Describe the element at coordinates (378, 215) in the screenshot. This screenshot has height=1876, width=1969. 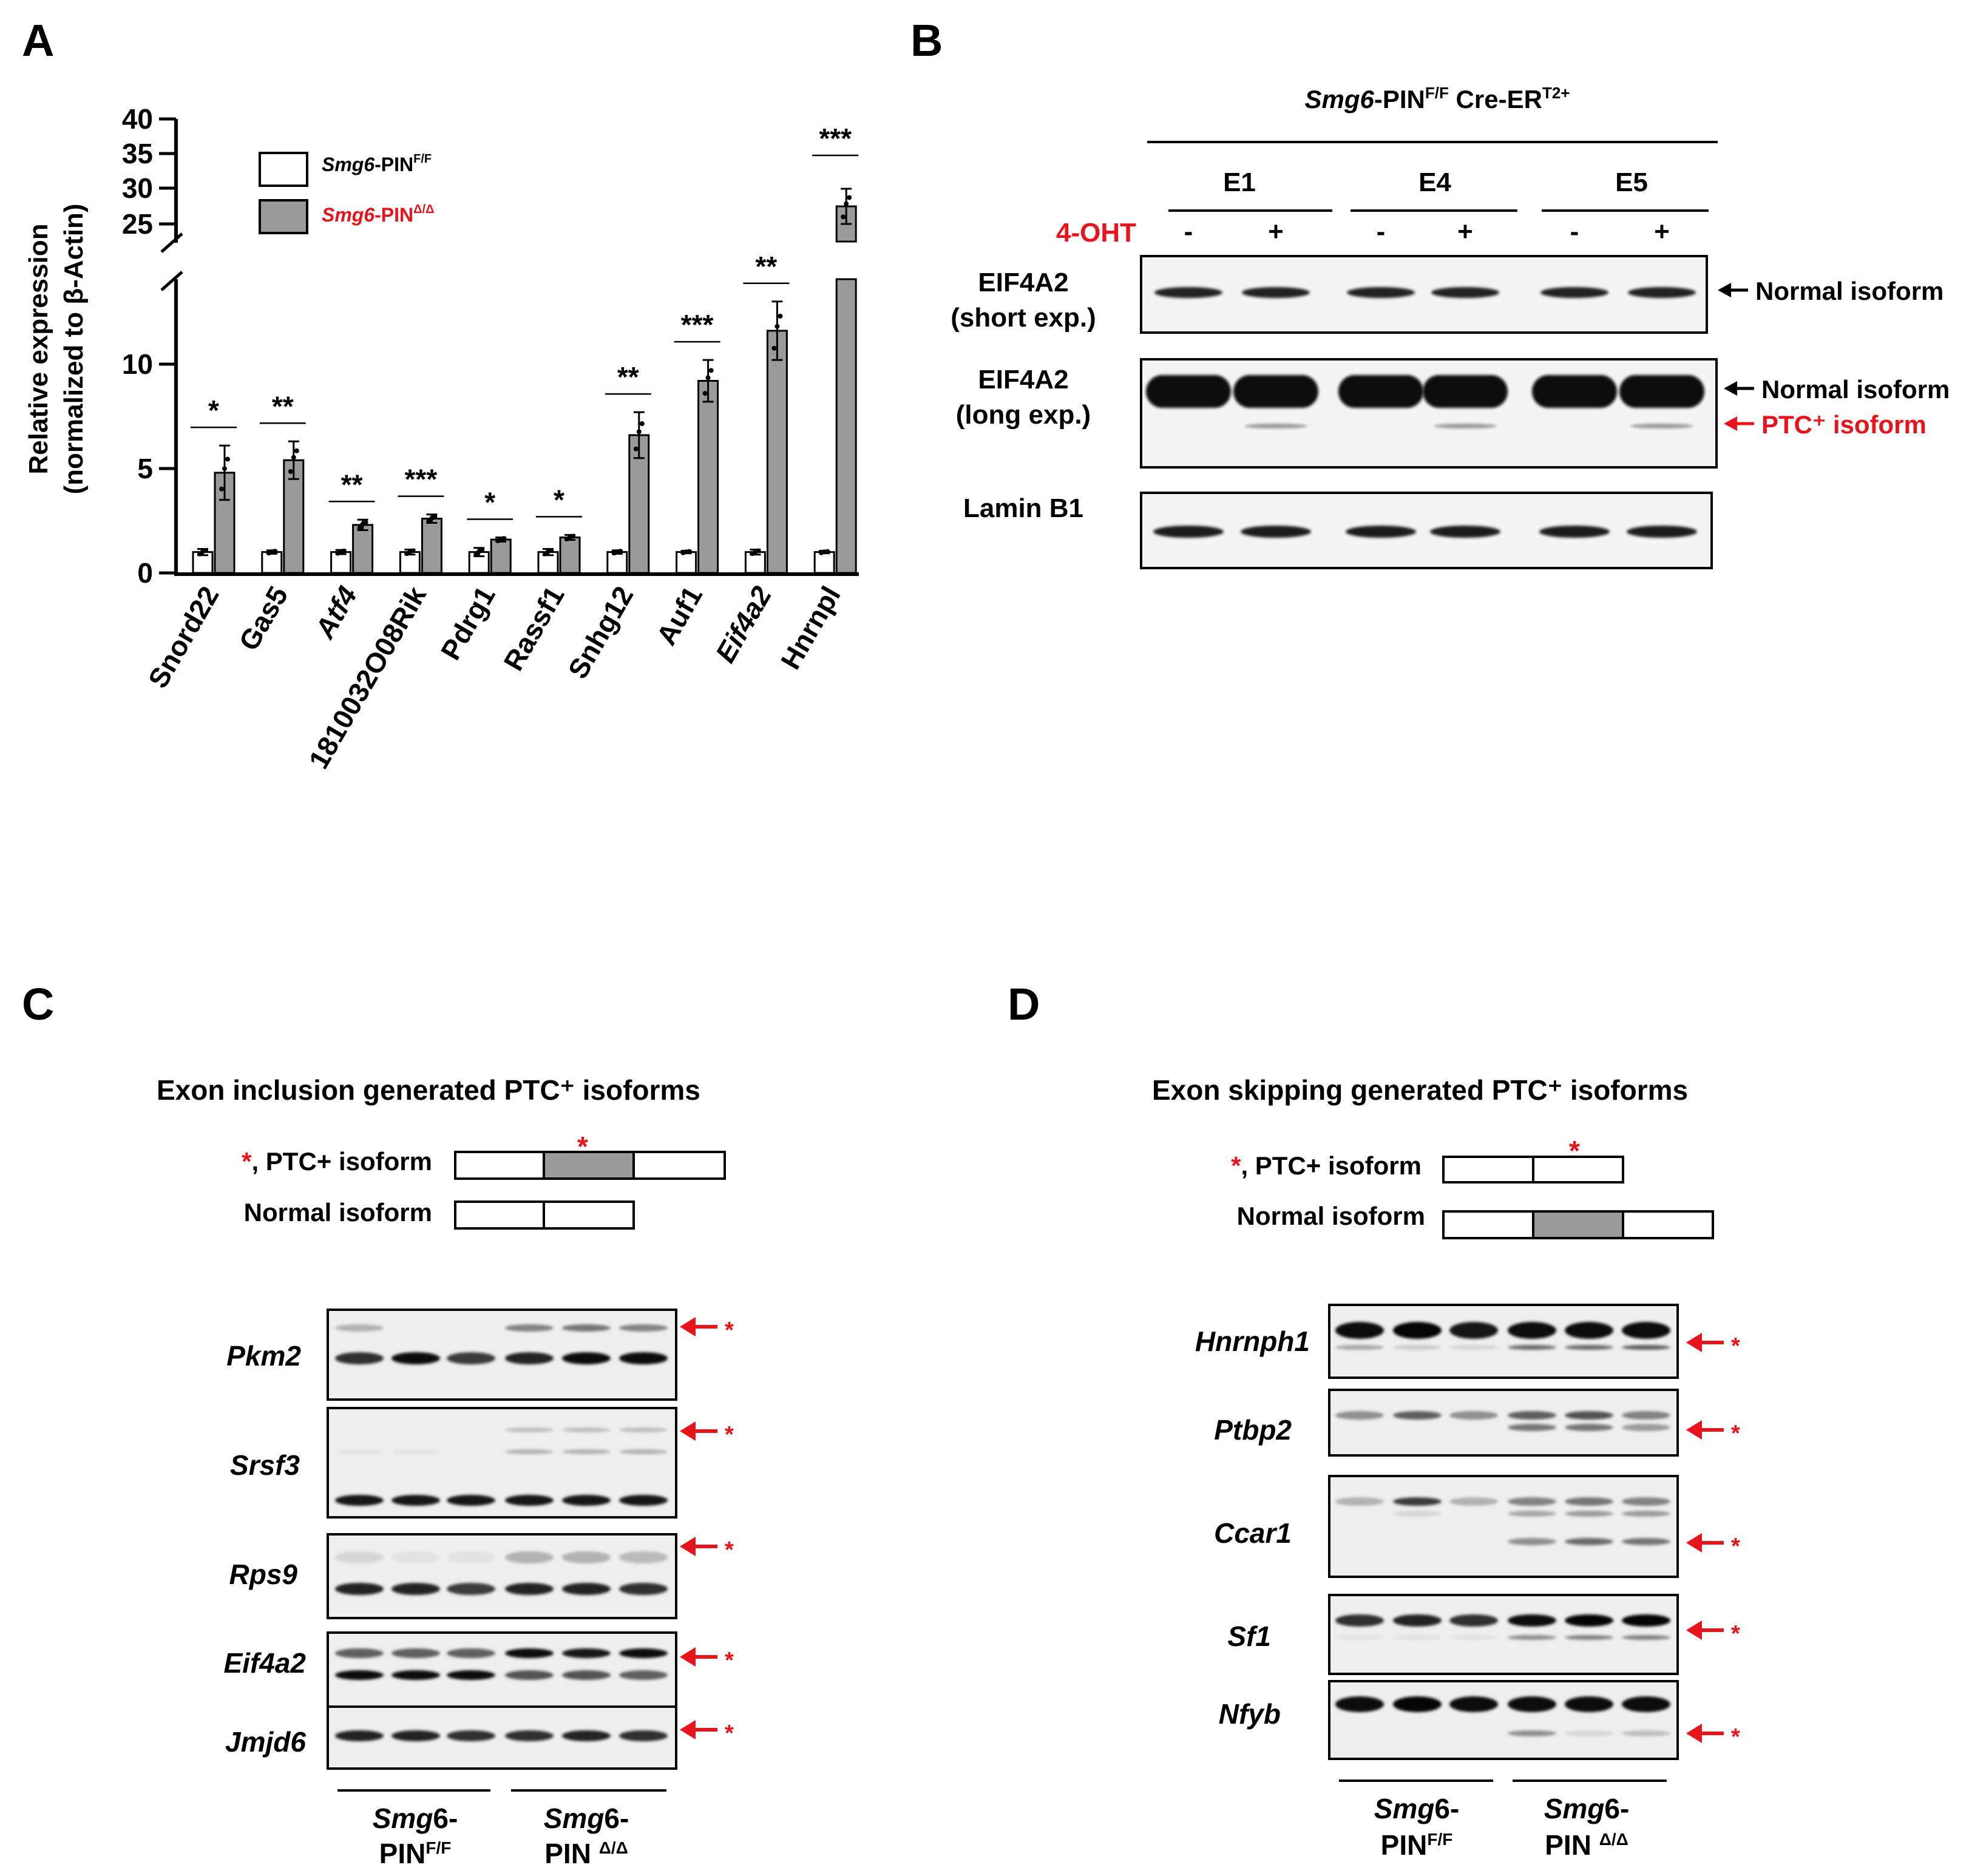
I see `legend-label-dd: Smg6-PINΔ/Δ` at that location.